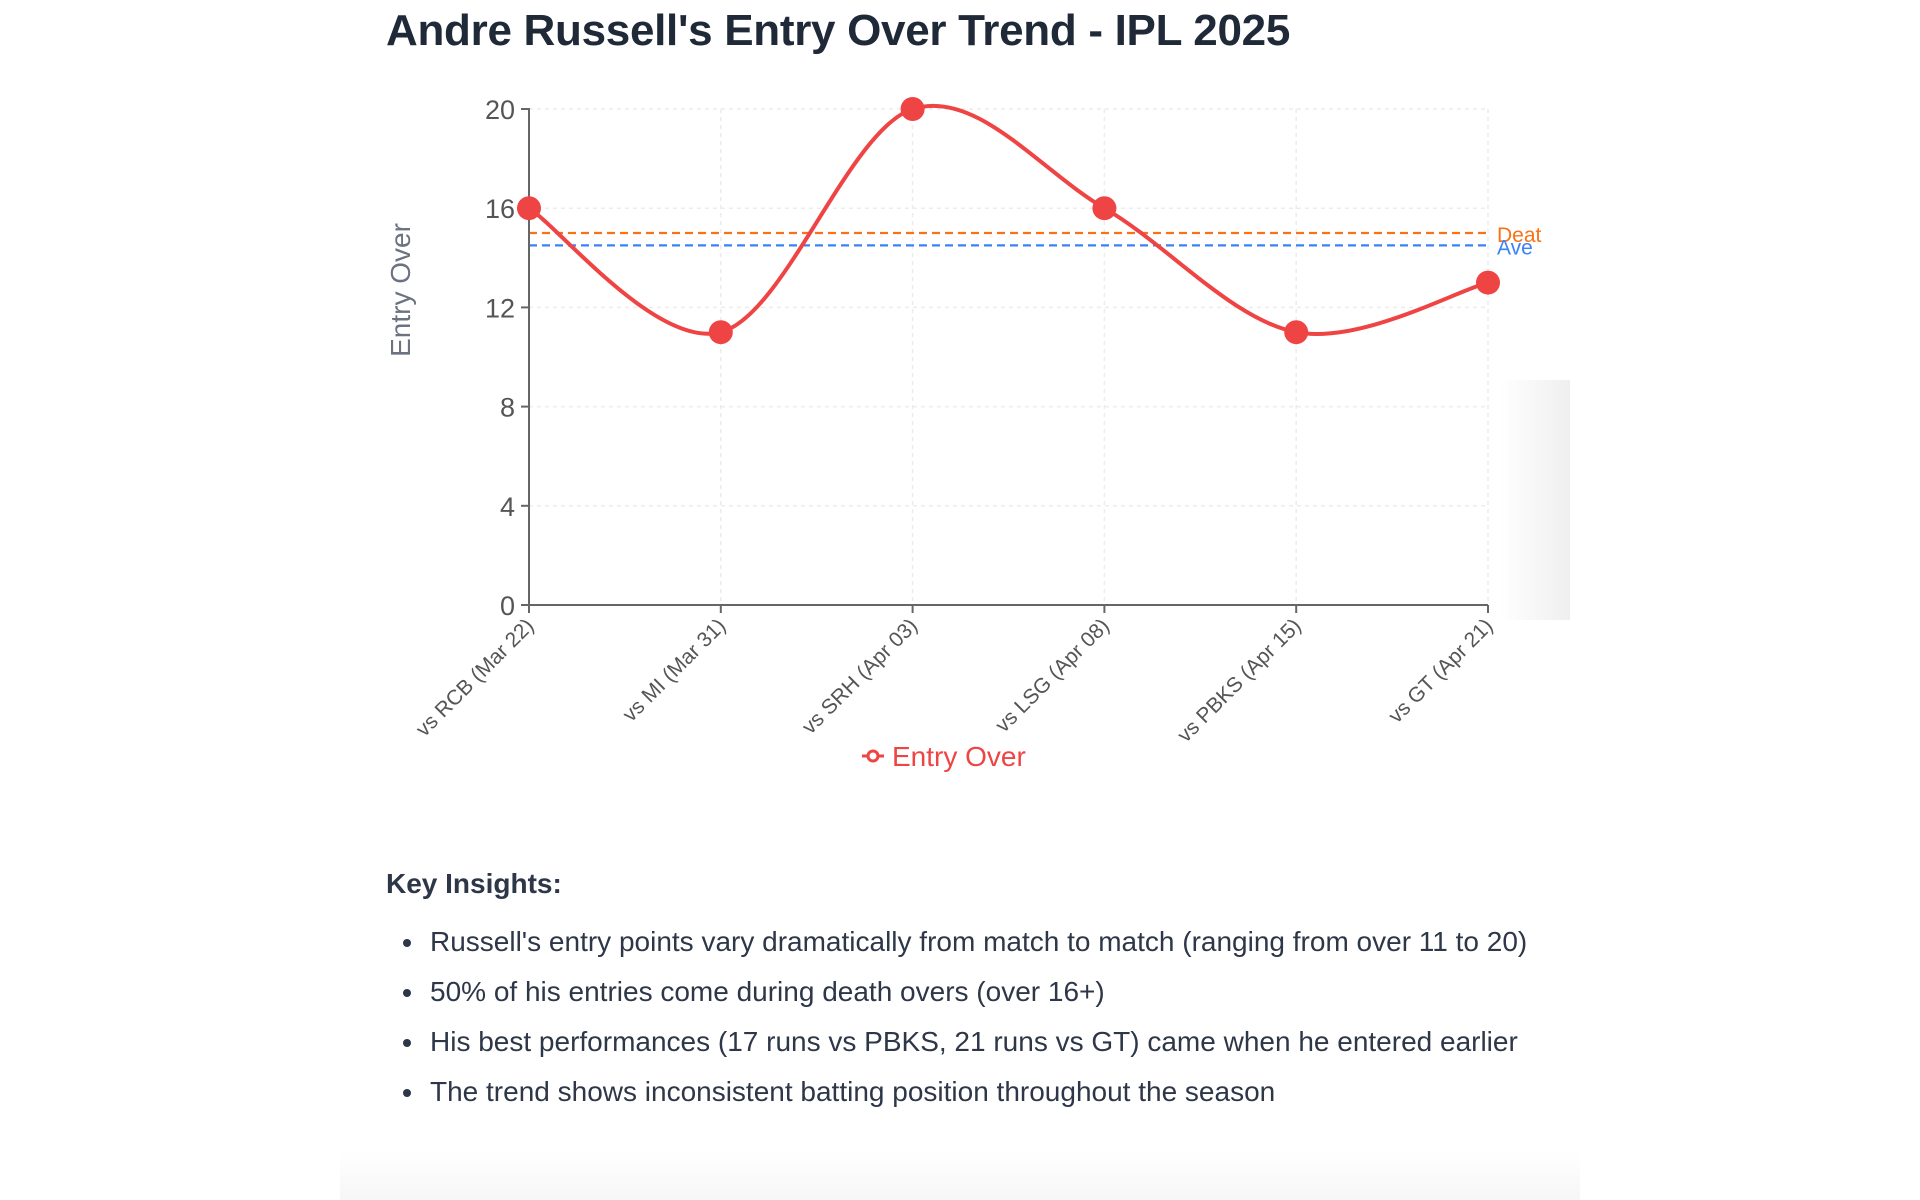  Describe the element at coordinates (1440, 670) in the screenshot. I see `x-tick-label: vs GT (Apr 21)` at that location.